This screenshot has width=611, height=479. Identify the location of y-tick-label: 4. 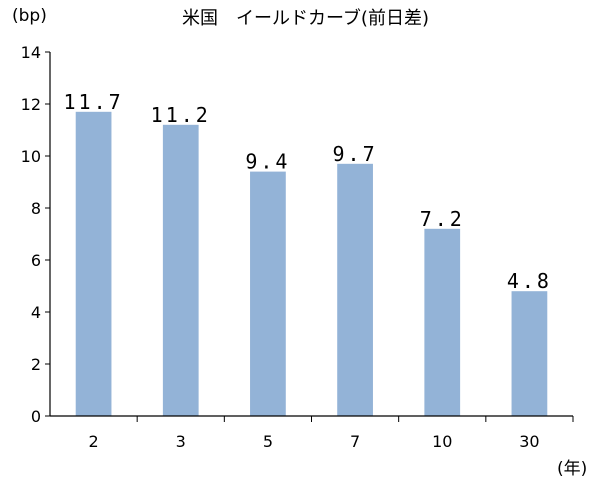
(36, 312).